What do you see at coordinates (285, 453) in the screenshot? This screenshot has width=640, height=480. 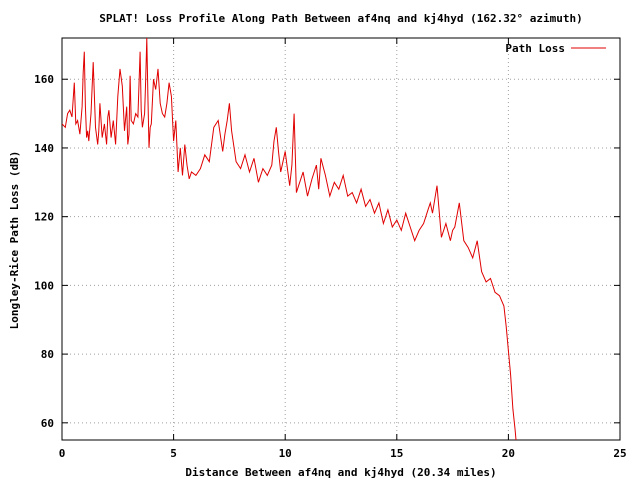 I see `x-tick-label: 10` at bounding box center [285, 453].